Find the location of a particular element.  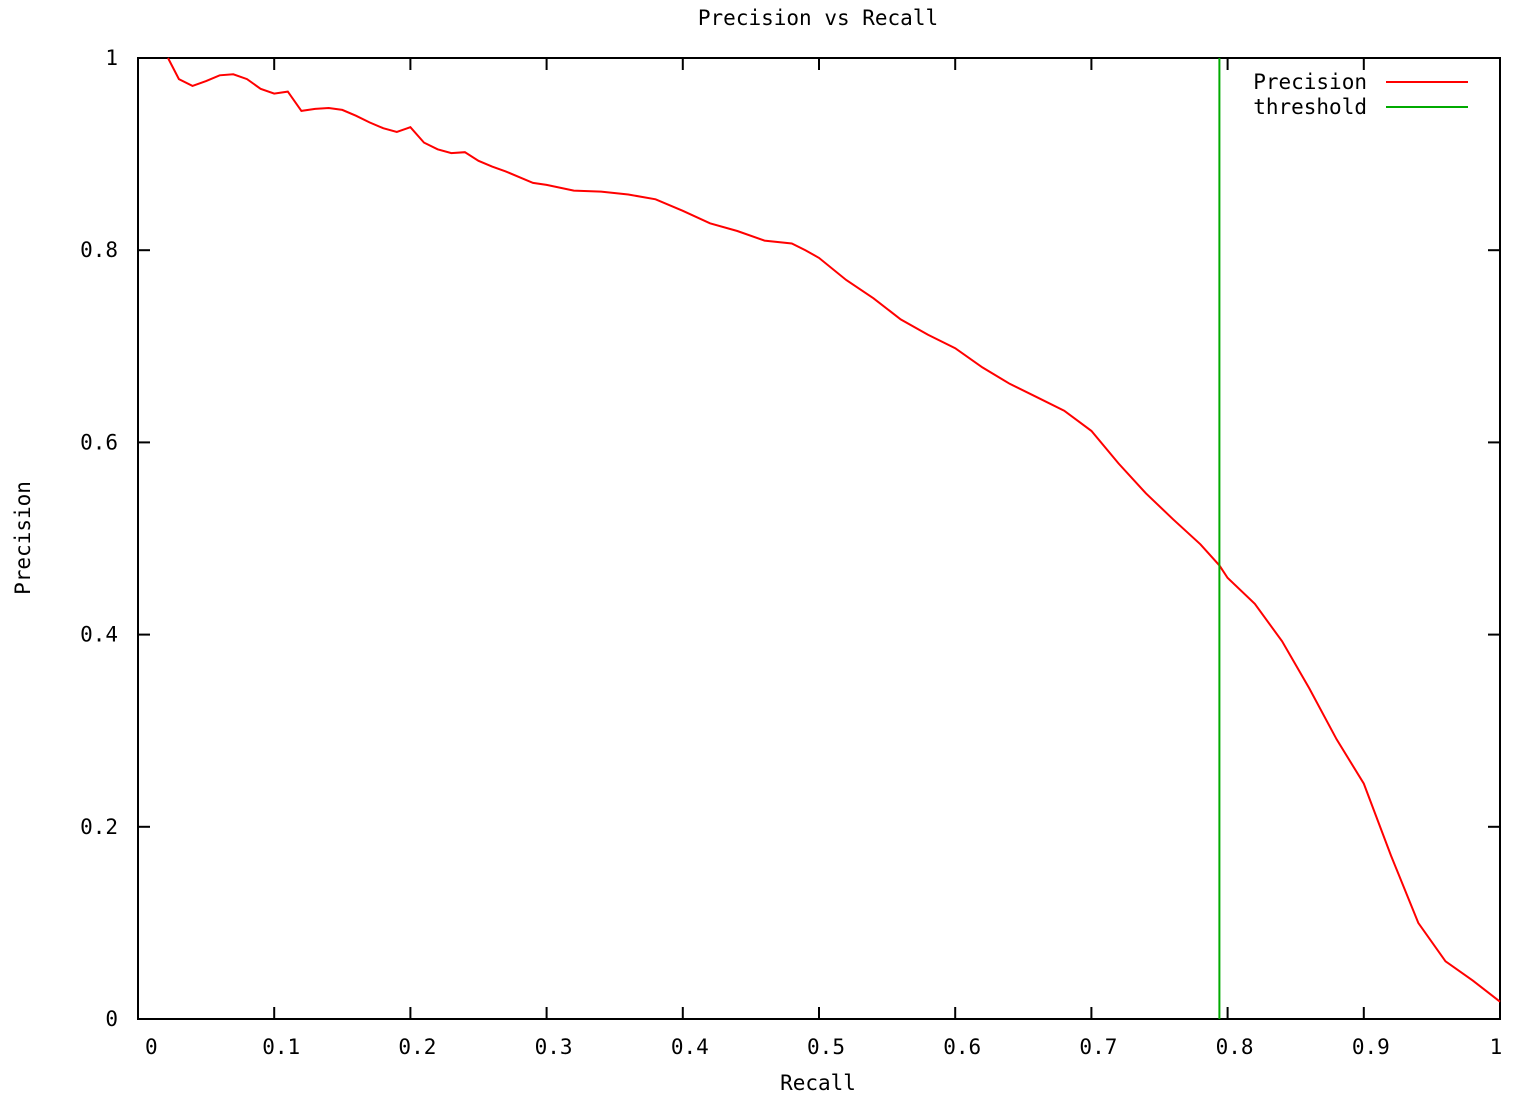

x-tick-label: 0.1 is located at coordinates (281, 1047).